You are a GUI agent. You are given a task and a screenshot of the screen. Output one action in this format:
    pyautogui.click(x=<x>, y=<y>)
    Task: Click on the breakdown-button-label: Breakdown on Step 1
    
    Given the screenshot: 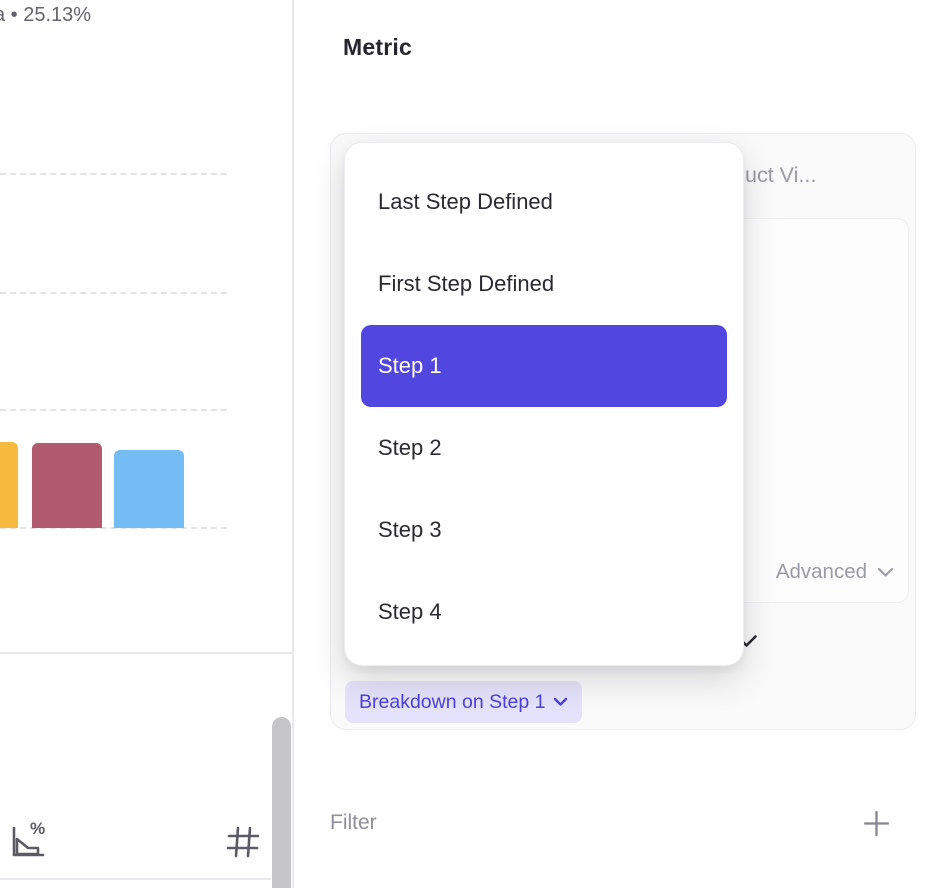 What is the action you would take?
    pyautogui.click(x=452, y=701)
    